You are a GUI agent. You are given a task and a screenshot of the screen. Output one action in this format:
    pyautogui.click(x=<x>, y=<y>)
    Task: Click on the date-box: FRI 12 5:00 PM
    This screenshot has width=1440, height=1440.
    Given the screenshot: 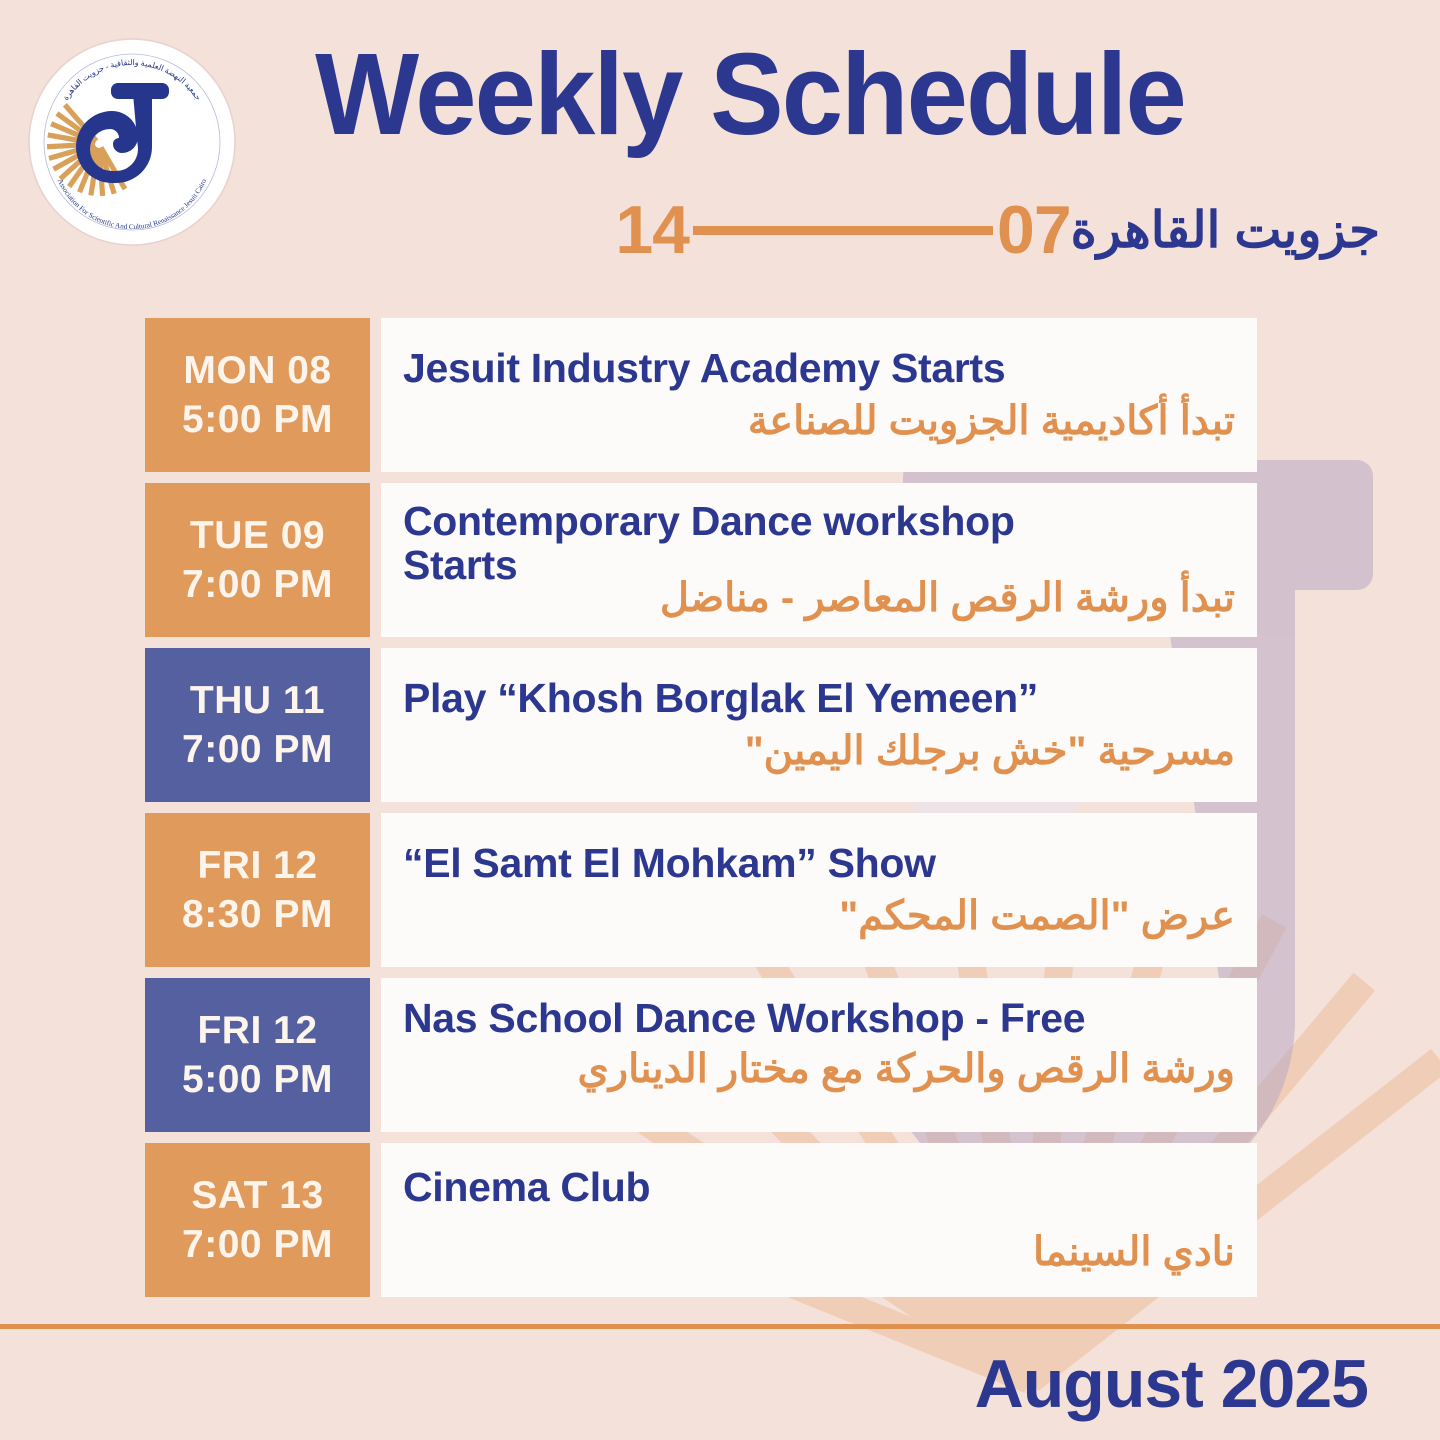 What is the action you would take?
    pyautogui.click(x=257, y=1055)
    